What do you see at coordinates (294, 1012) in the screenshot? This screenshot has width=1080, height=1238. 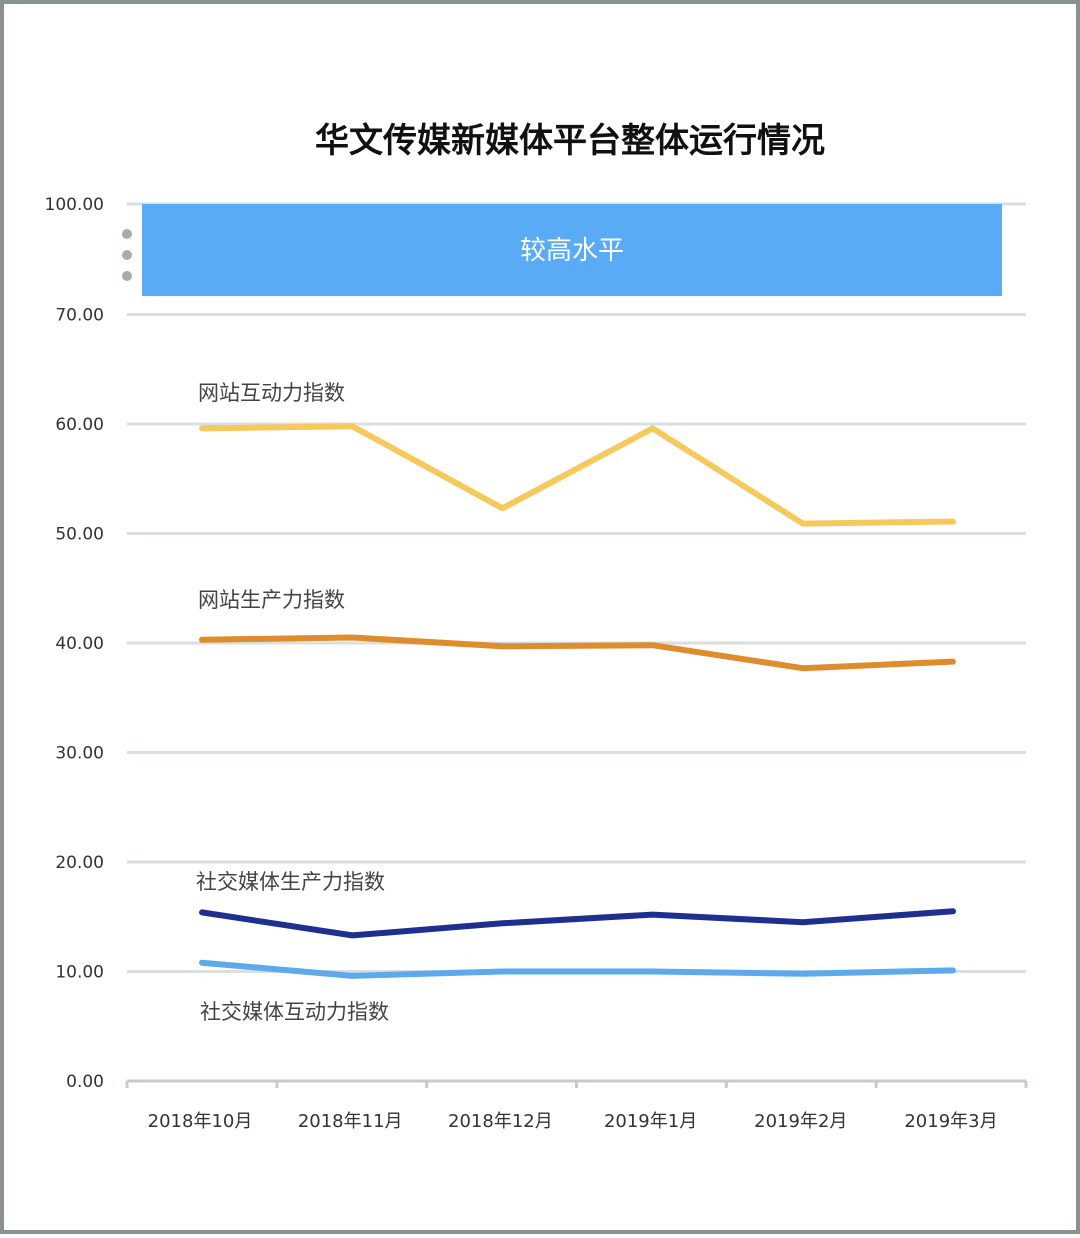 I see `series-label: 社交媒体互动力指数` at bounding box center [294, 1012].